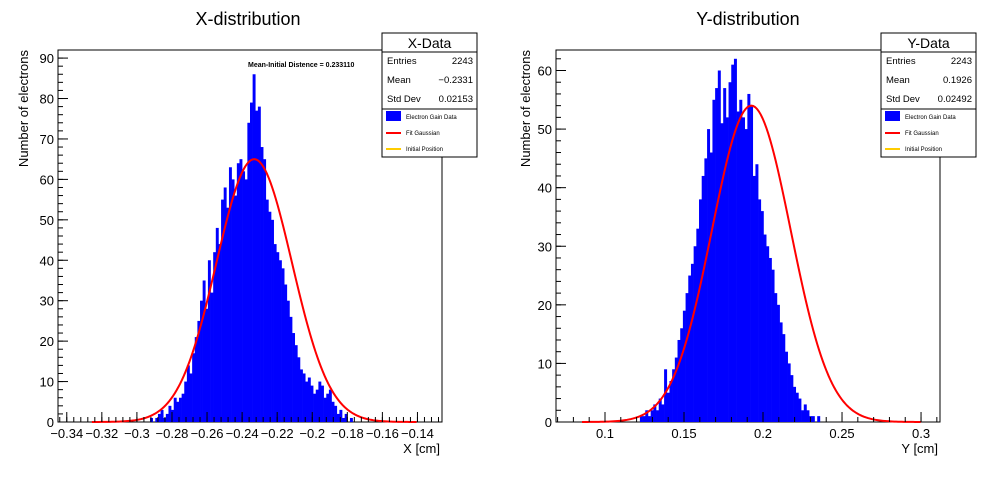 This screenshot has height=480, width=998. What do you see at coordinates (763, 433) in the screenshot?
I see `y-x-tick-label: 0.2` at bounding box center [763, 433].